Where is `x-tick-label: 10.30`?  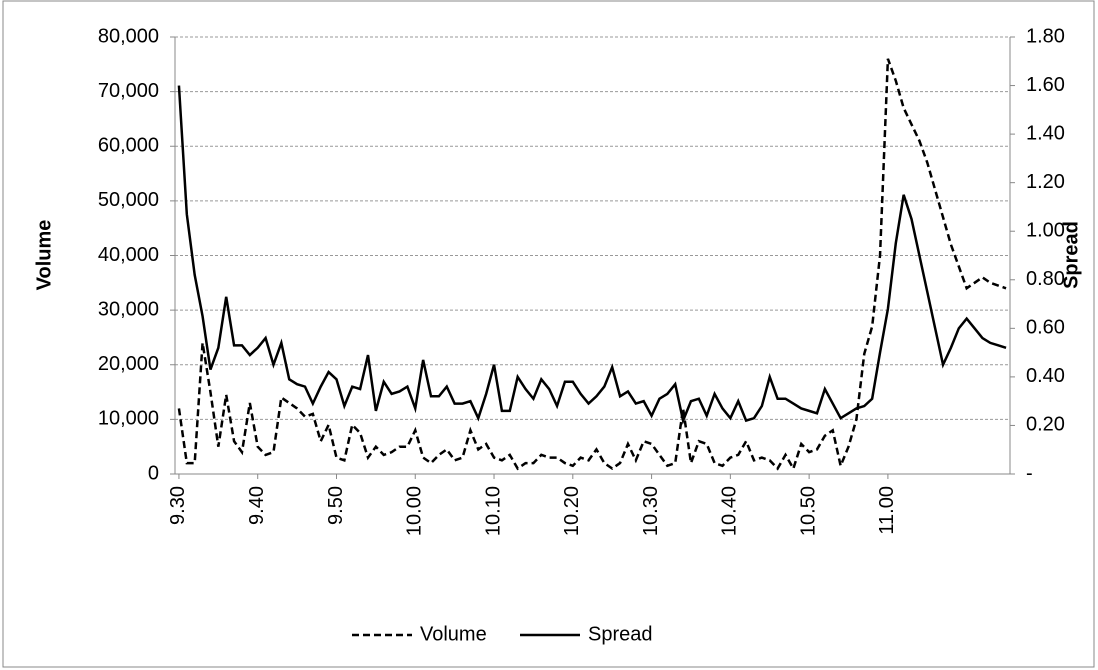
x-tick-label: 10.30 is located at coordinates (651, 511).